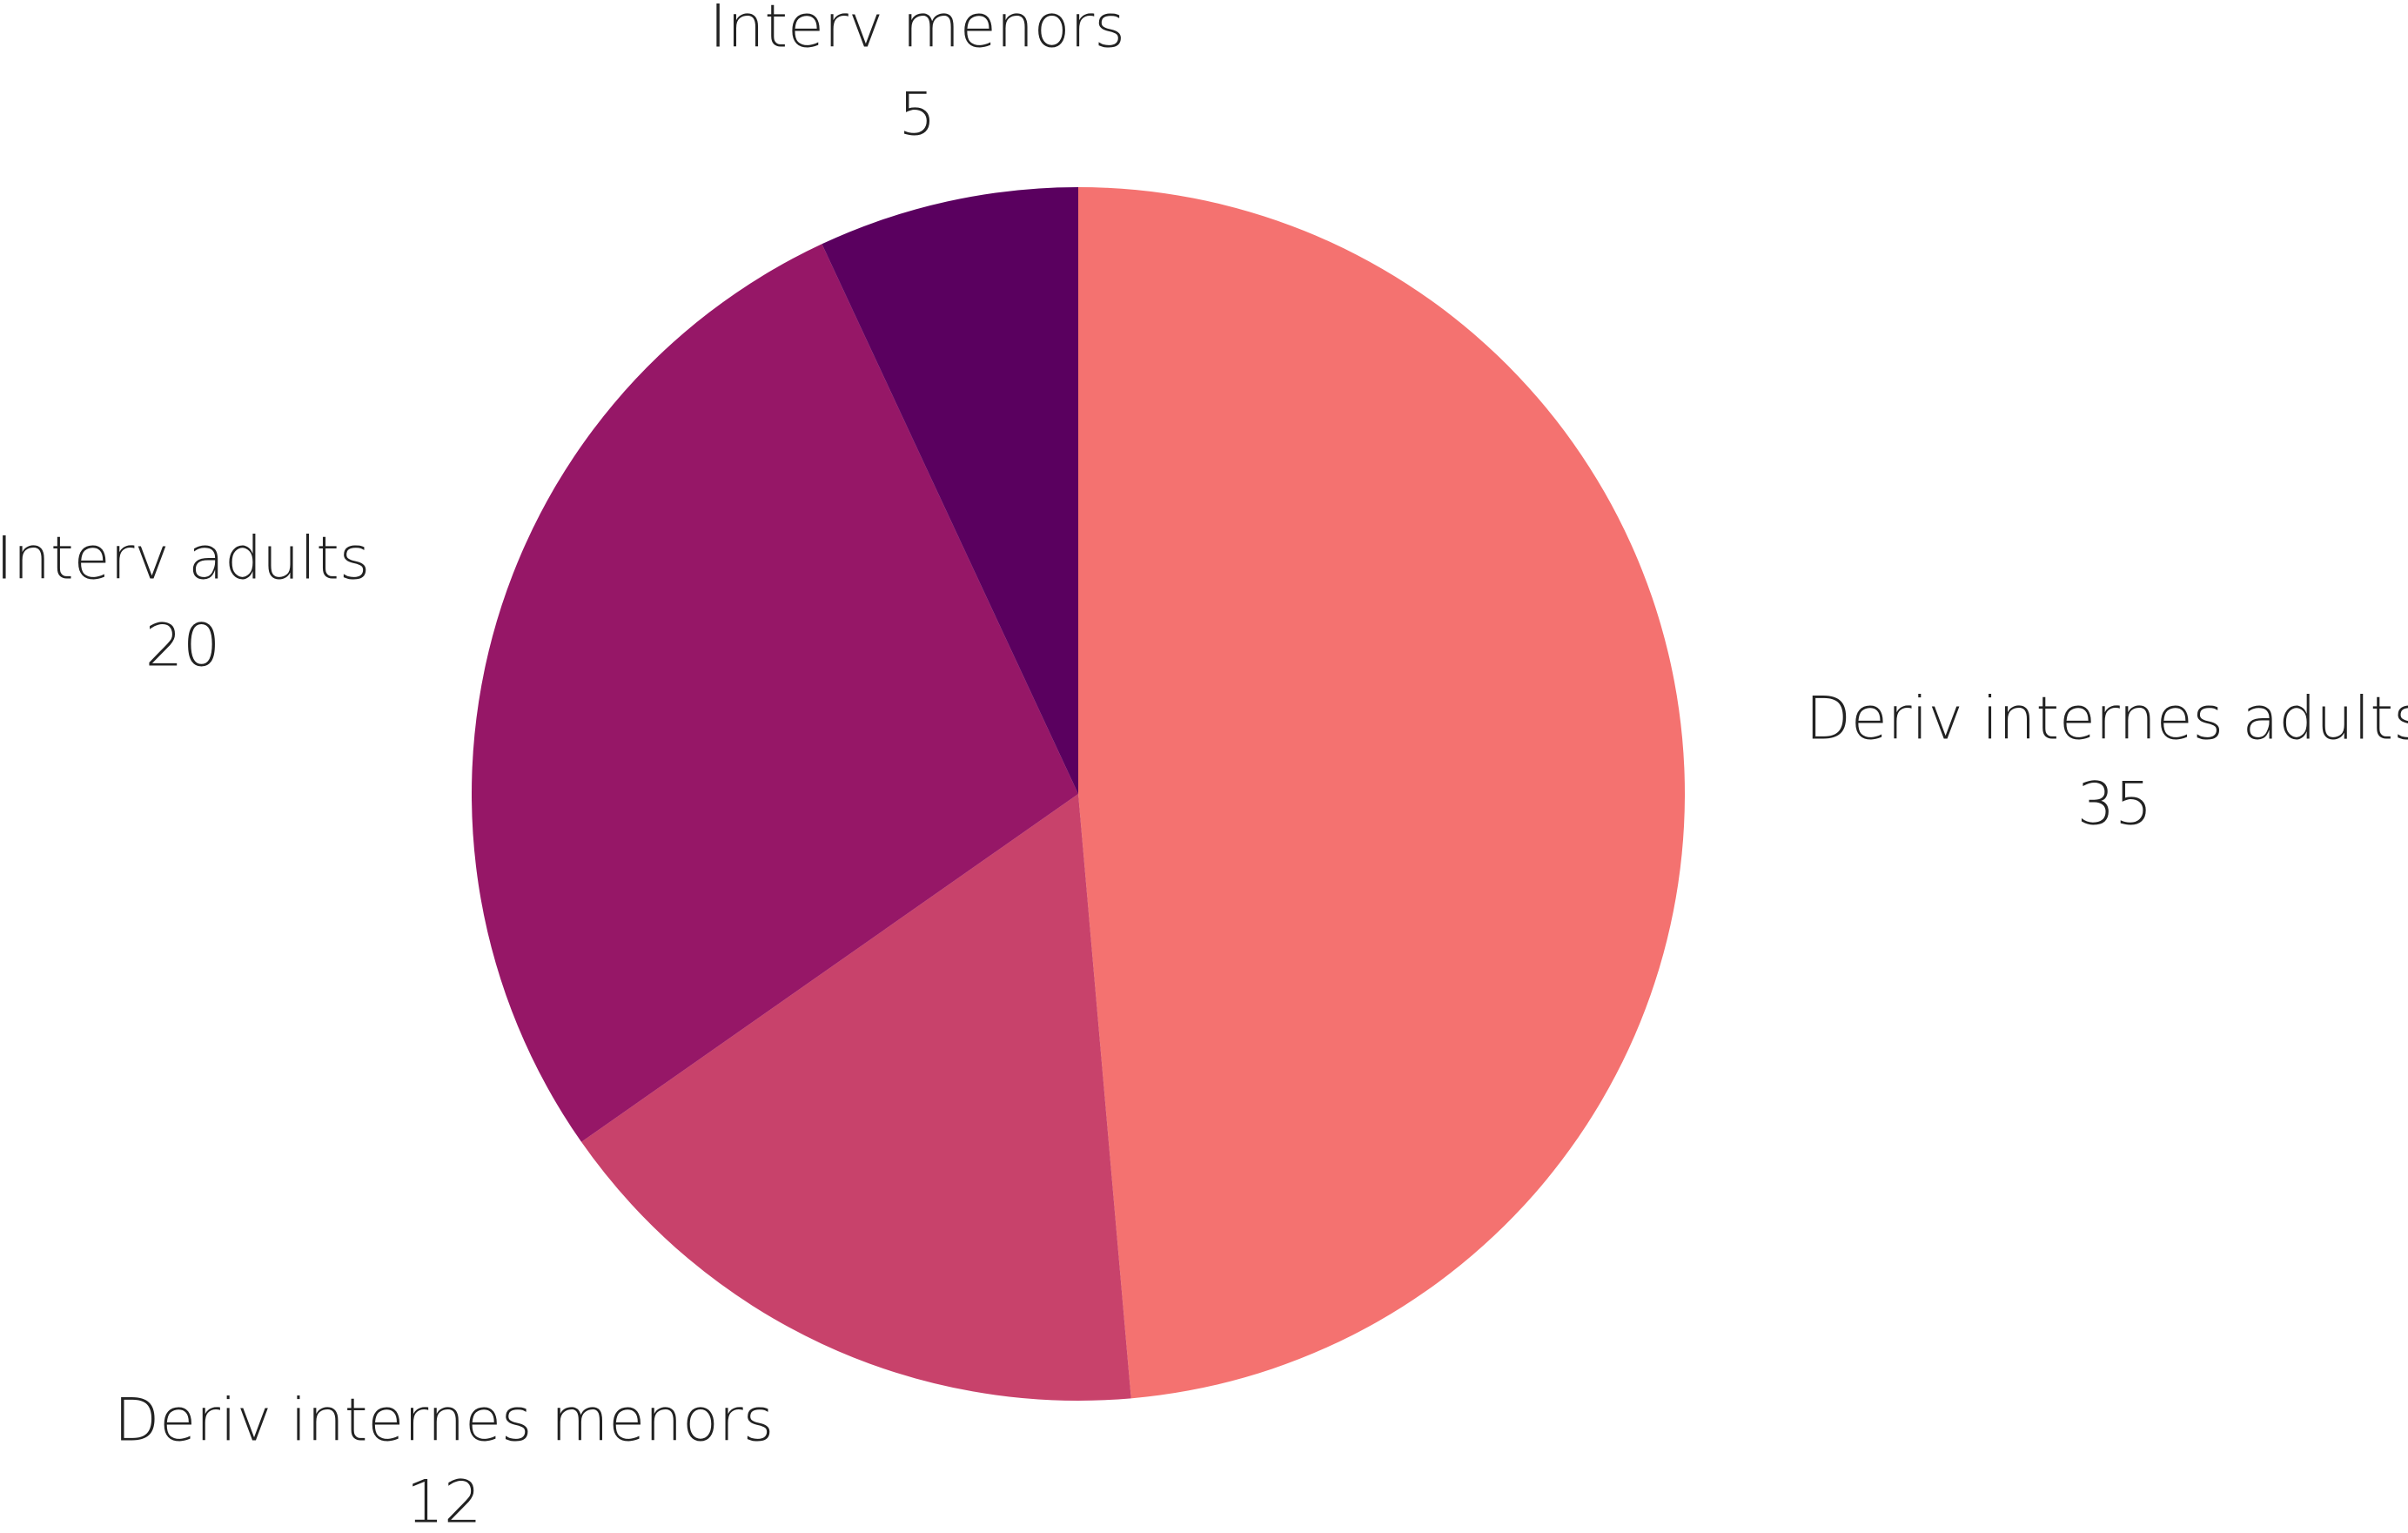 The width and height of the screenshot is (2408, 1533). Describe the element at coordinates (2106, 719) in the screenshot. I see `slice-label: Deriv internes adults` at that location.